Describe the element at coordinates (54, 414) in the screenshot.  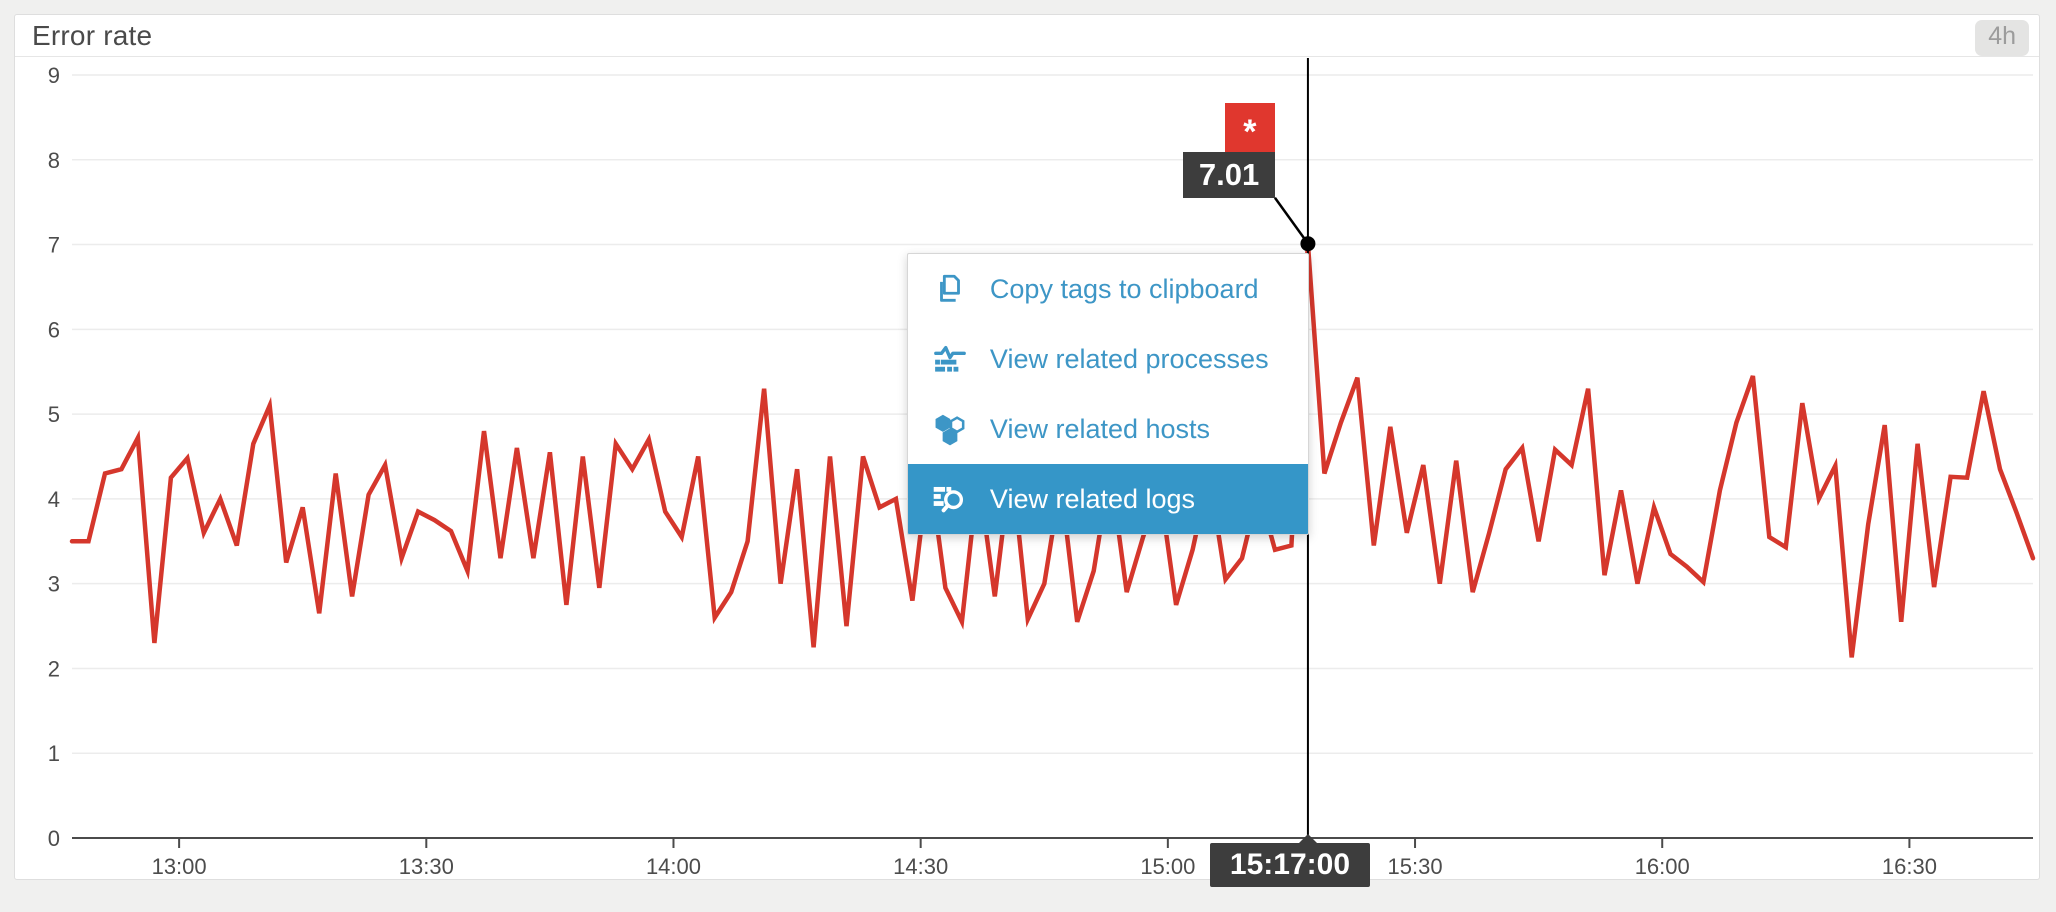
I see `y-axis-tick-label: 5` at that location.